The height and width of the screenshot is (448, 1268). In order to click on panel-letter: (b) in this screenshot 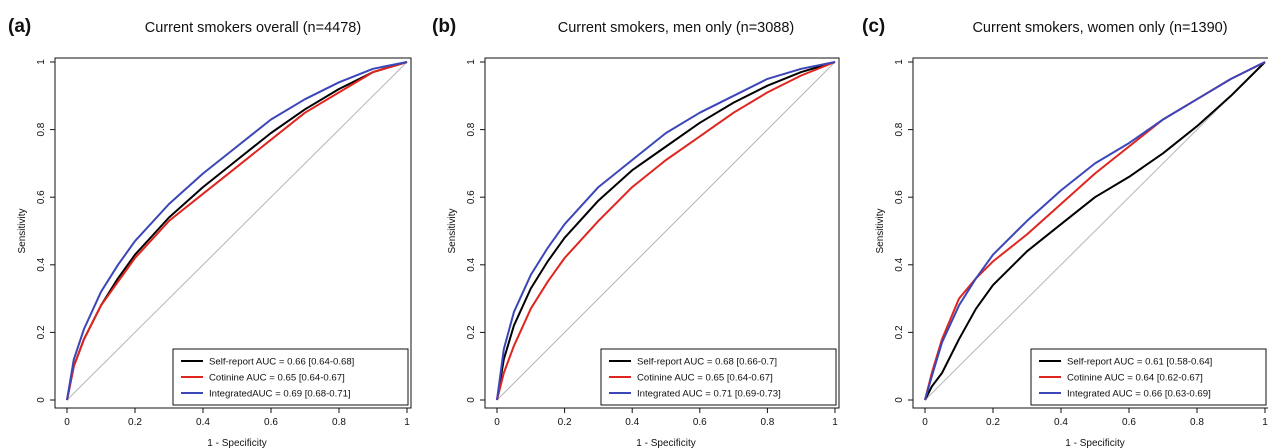, I will do `click(444, 26)`.